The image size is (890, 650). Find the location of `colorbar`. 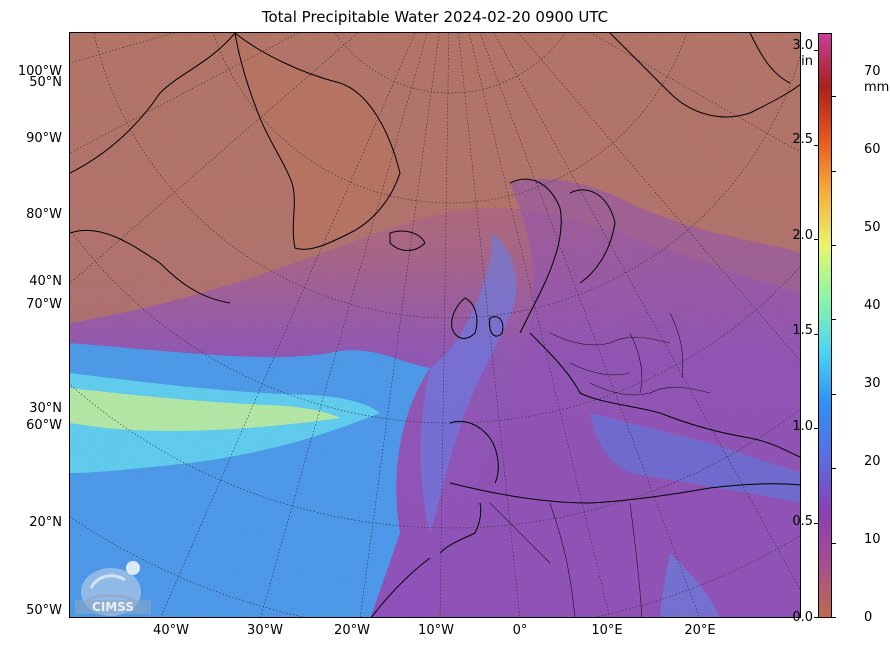

colorbar is located at coordinates (825, 325).